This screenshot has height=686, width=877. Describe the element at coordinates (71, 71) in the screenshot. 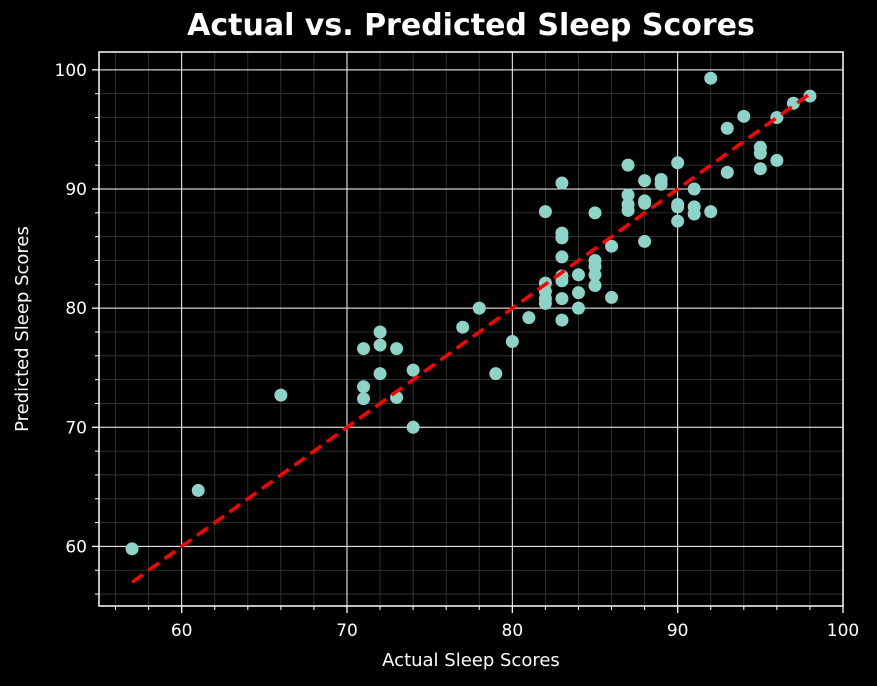

I see `y-tick-label: 100` at that location.